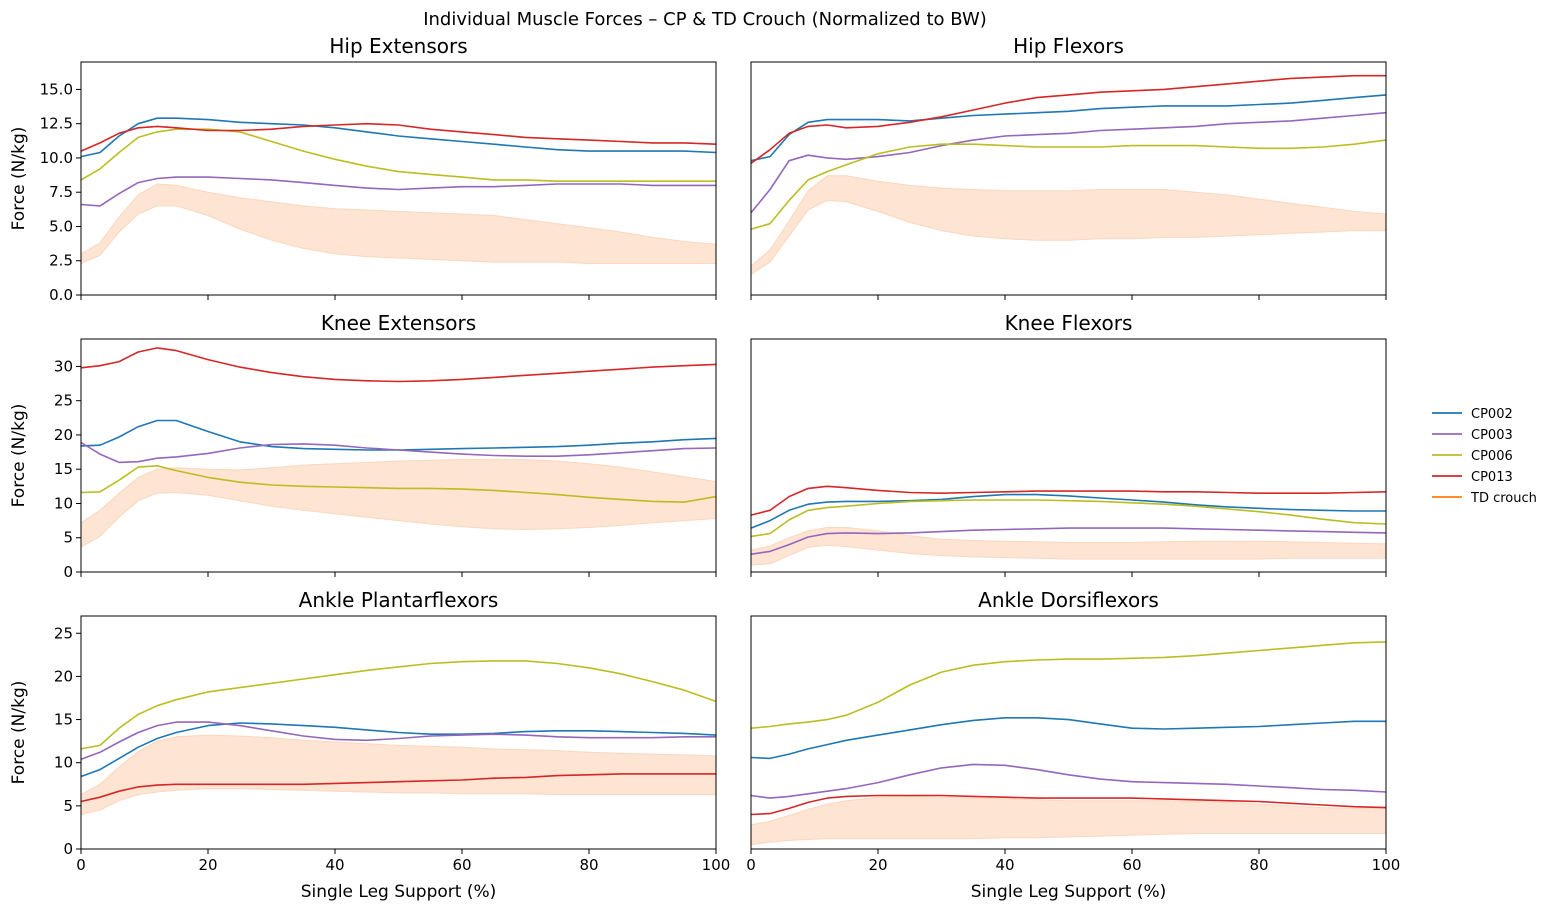 The width and height of the screenshot is (1557, 911). What do you see at coordinates (399, 600) in the screenshot?
I see `panel-title: Ankle Plantarflexors` at bounding box center [399, 600].